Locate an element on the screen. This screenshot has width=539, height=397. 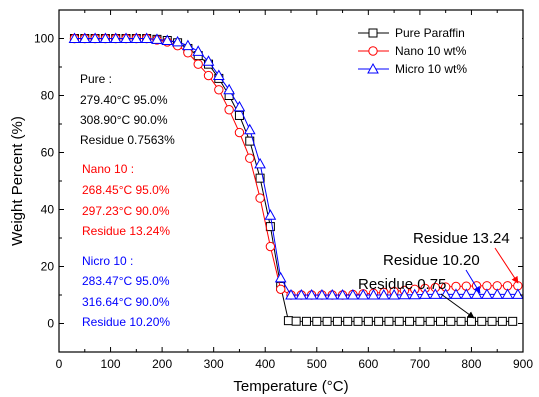
annotation-pure-line-1: Pure : is located at coordinates (96, 79).